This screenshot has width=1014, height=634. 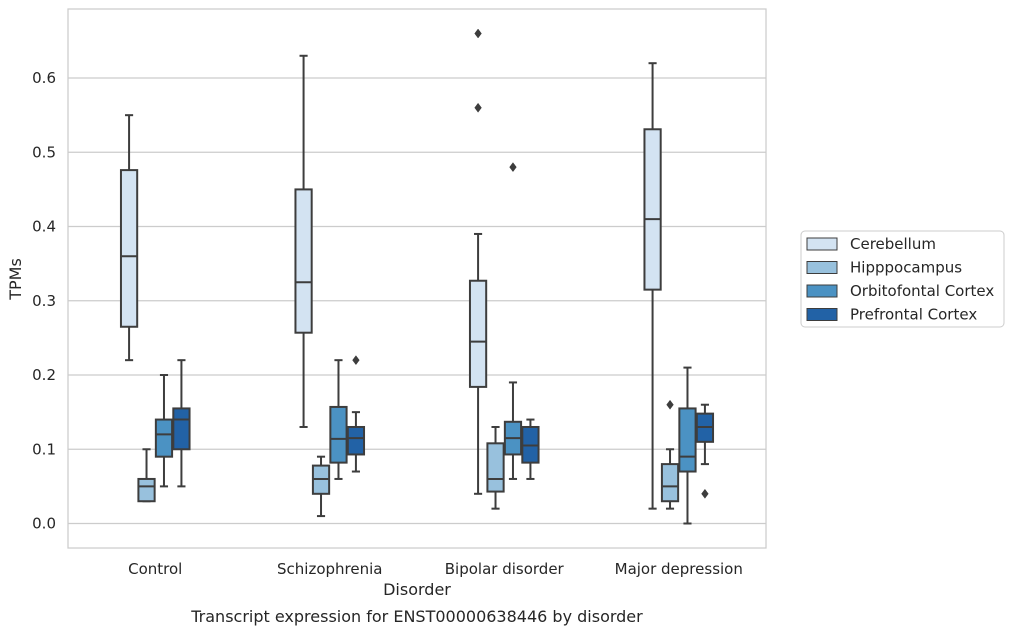 I want to click on y-axis-ticks: 0.0 0.1 0.2 0.3 0.4 0.5 0.6, so click(x=44, y=300).